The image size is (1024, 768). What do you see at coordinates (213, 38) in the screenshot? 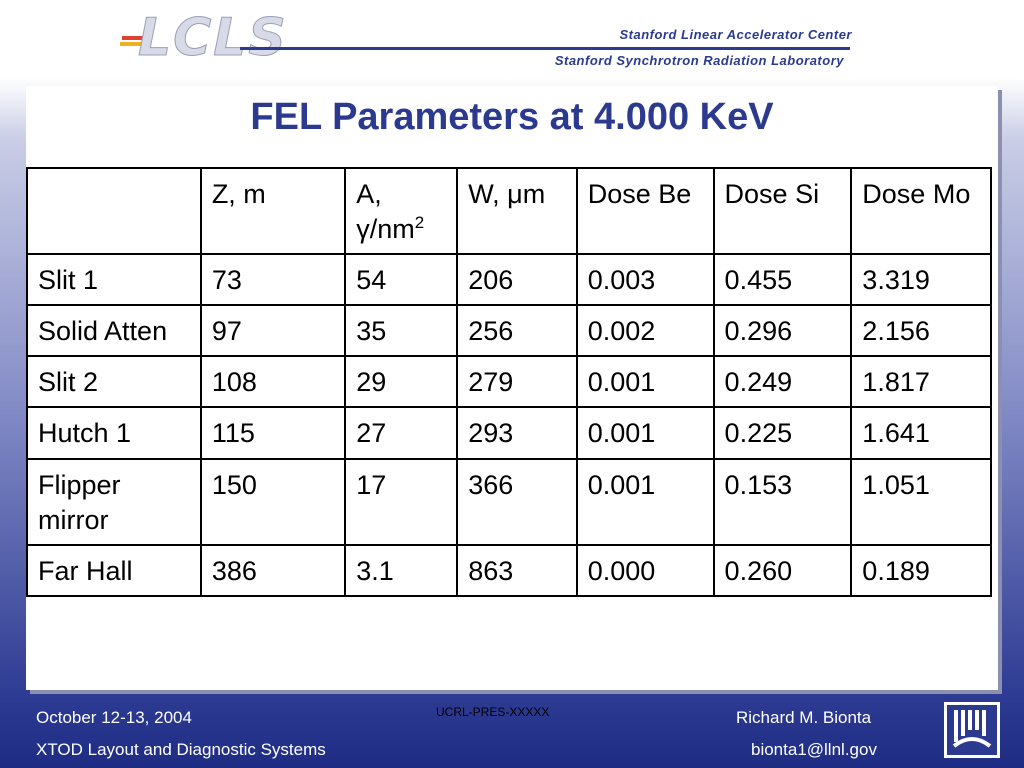
I see `logo-text: LCLS` at bounding box center [213, 38].